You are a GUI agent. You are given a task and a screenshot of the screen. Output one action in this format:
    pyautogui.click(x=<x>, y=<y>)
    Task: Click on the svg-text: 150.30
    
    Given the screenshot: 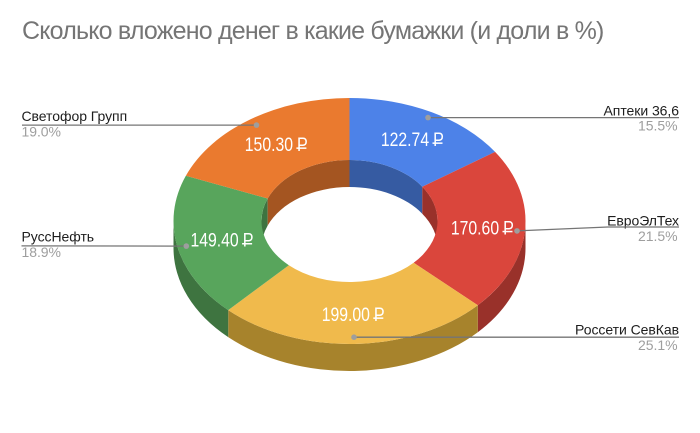 What is the action you would take?
    pyautogui.click(x=269, y=145)
    